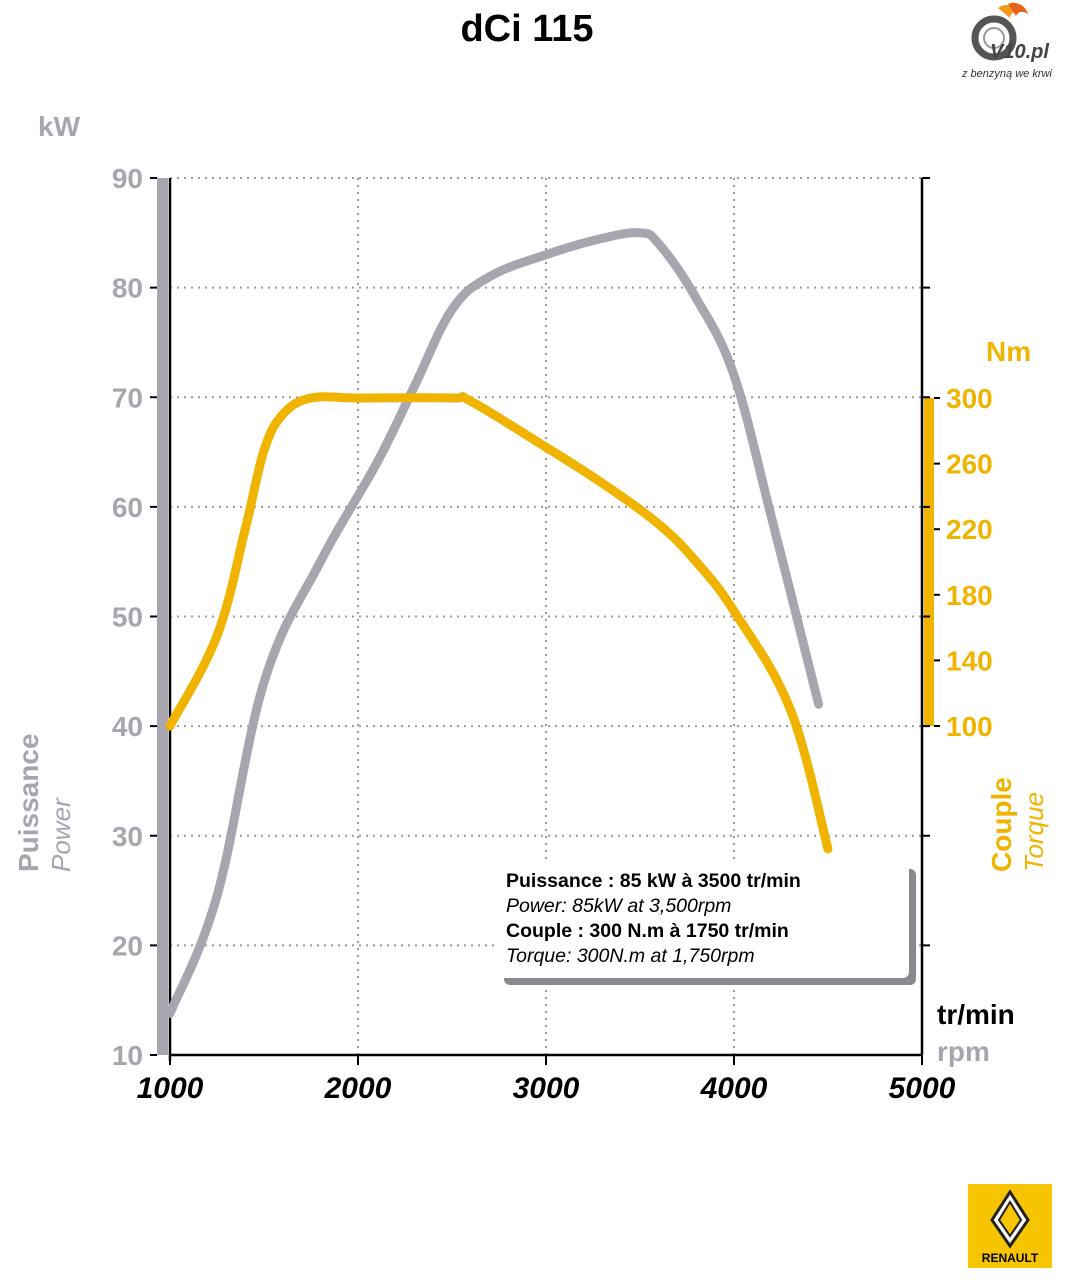 This screenshot has height=1280, width=1068. What do you see at coordinates (963, 1051) in the screenshot?
I see `x-axis-unit-en: rpm` at bounding box center [963, 1051].